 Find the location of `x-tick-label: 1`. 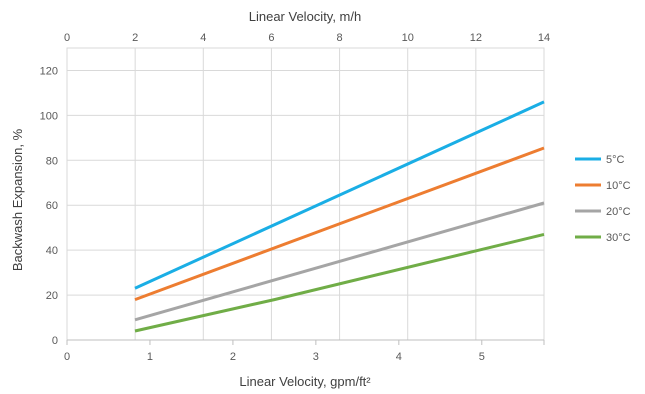

x-tick-label: 1 is located at coordinates (150, 357).